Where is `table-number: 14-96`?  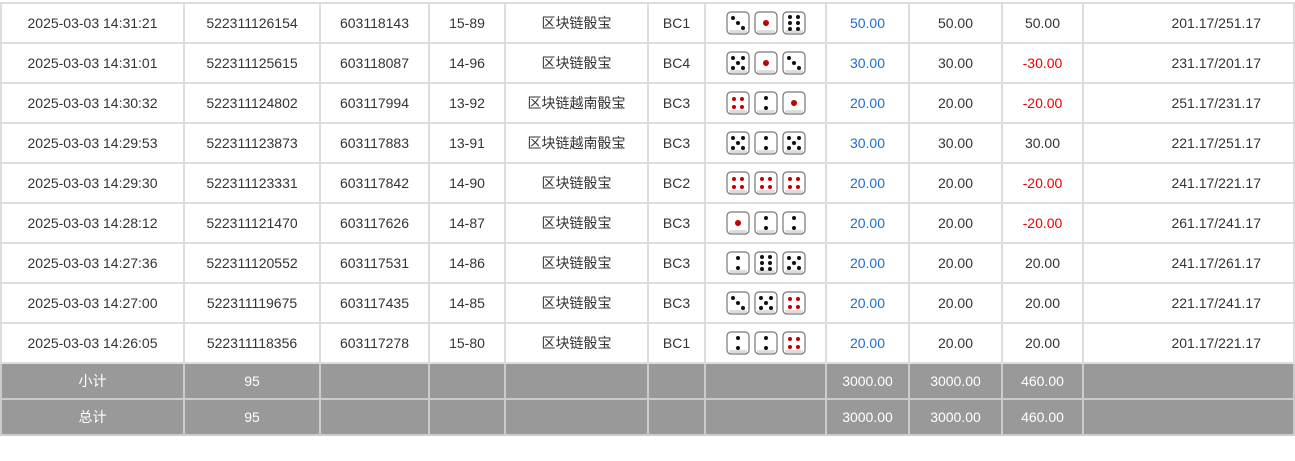
table-number: 14-96 is located at coordinates (467, 63).